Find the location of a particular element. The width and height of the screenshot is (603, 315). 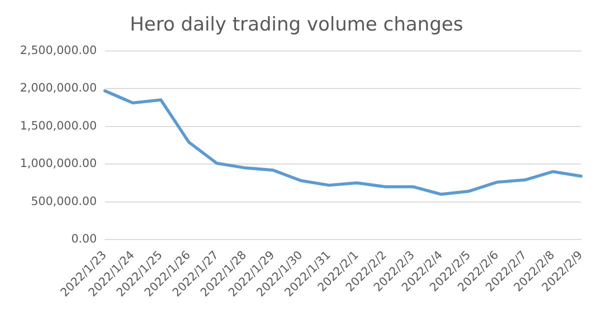

y-tick-label: 2,500,000.00 is located at coordinates (58, 49).